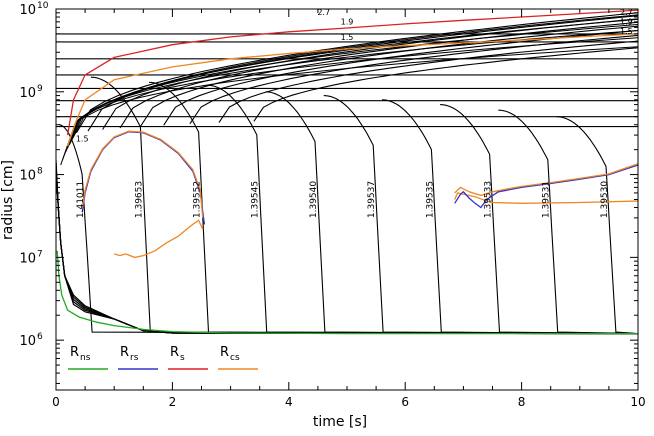  What do you see at coordinates (405, 402) in the screenshot?
I see `x-tick-label-6: 6` at bounding box center [405, 402].